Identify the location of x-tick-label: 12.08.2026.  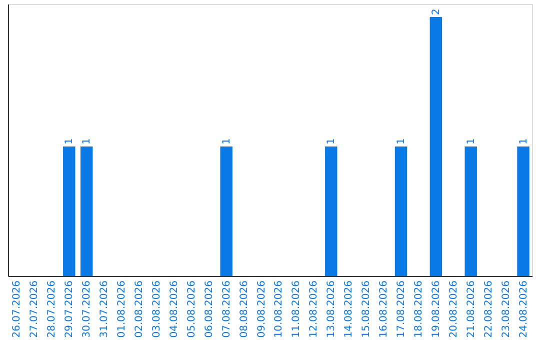
(314, 309).